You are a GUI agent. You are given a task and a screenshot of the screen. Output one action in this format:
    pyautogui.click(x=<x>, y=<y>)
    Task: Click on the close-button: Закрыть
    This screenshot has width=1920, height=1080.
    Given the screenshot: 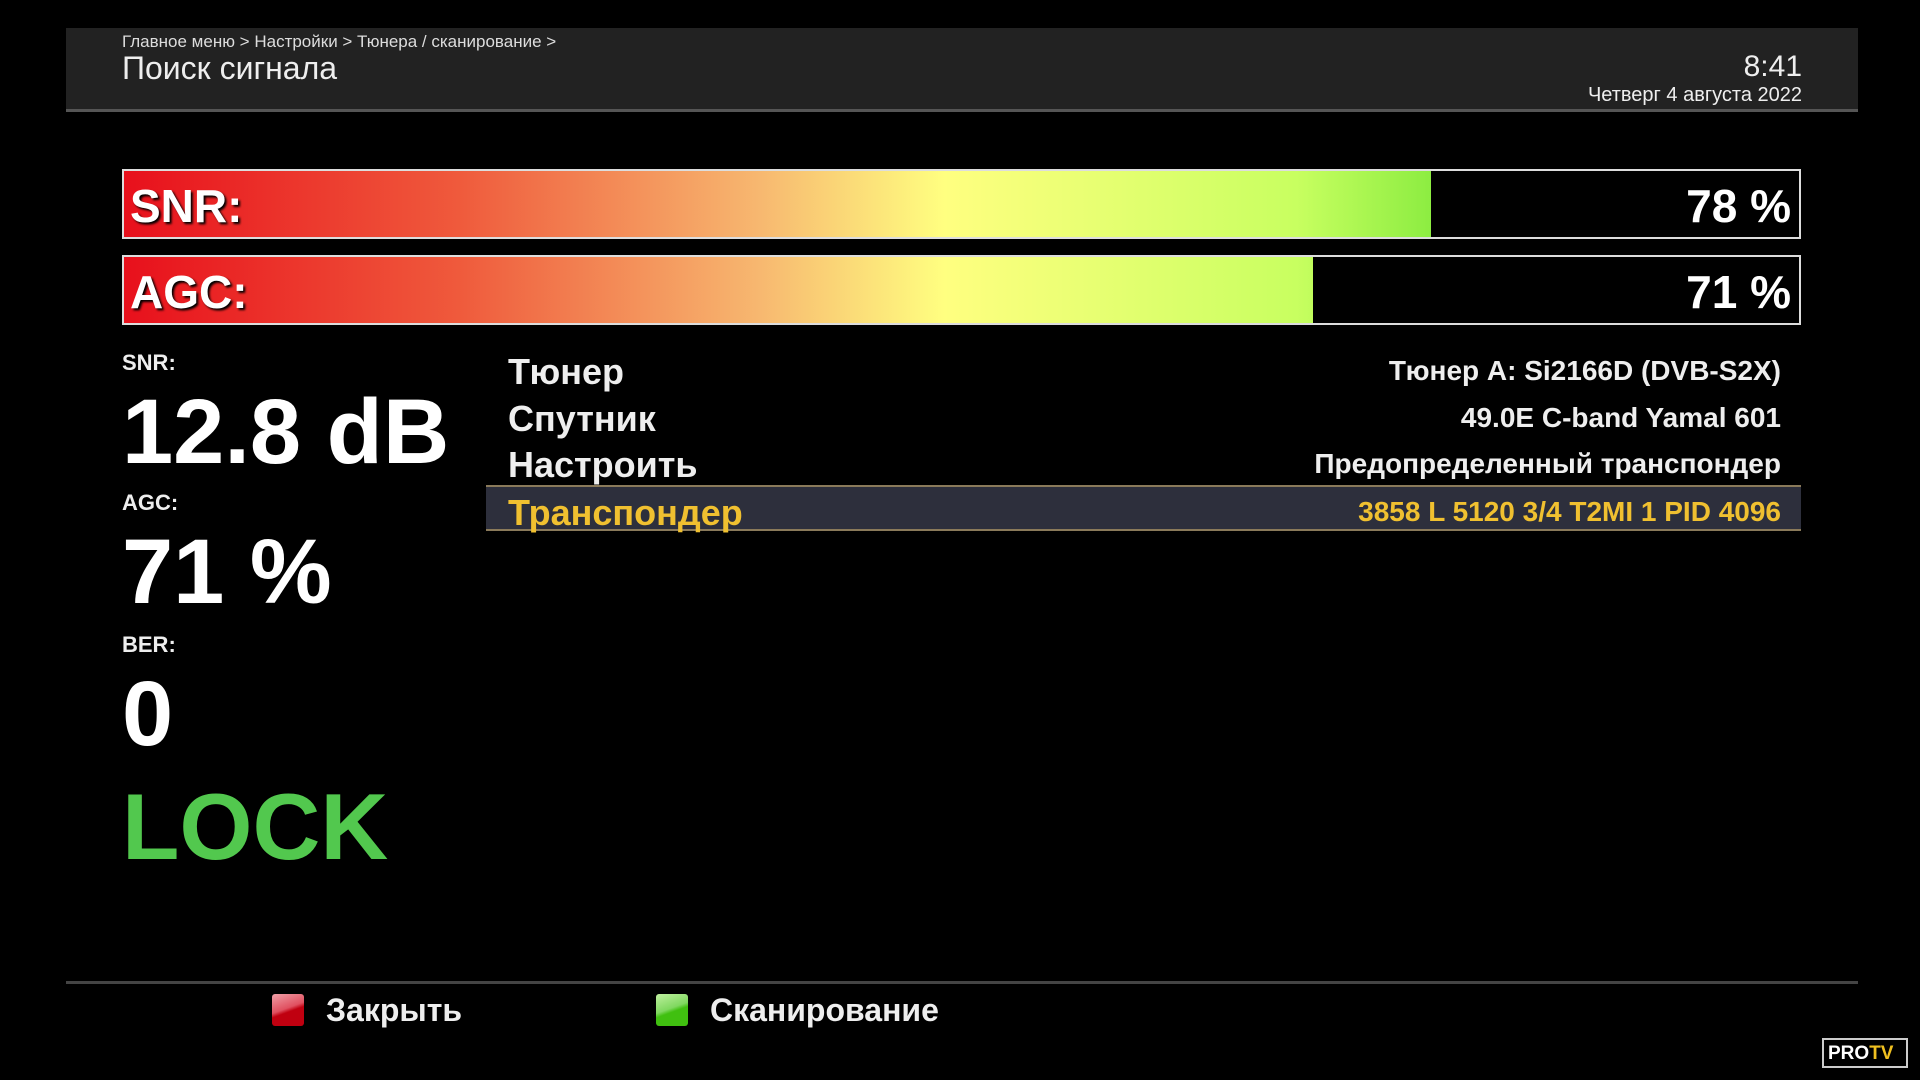 What is the action you would take?
    pyautogui.click(x=367, y=1009)
    